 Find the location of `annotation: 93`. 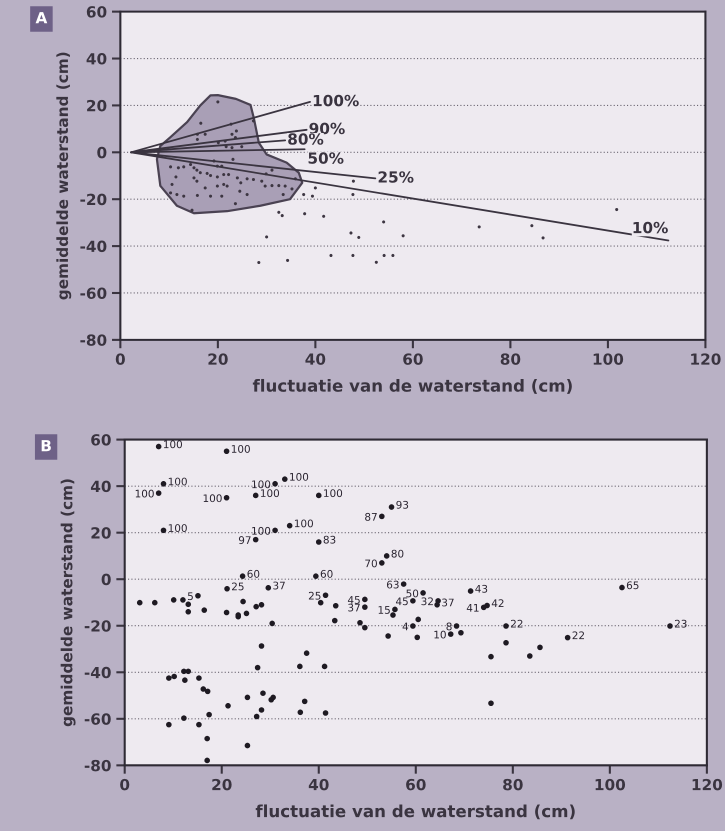

annotation: 93 is located at coordinates (402, 504).